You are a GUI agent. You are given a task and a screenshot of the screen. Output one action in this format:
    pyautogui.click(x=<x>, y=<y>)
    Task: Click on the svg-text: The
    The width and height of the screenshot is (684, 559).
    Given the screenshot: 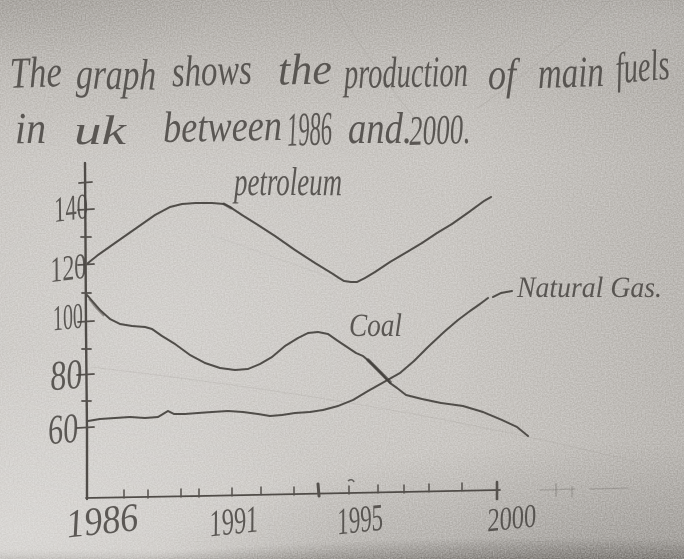 What is the action you would take?
    pyautogui.click(x=36, y=72)
    